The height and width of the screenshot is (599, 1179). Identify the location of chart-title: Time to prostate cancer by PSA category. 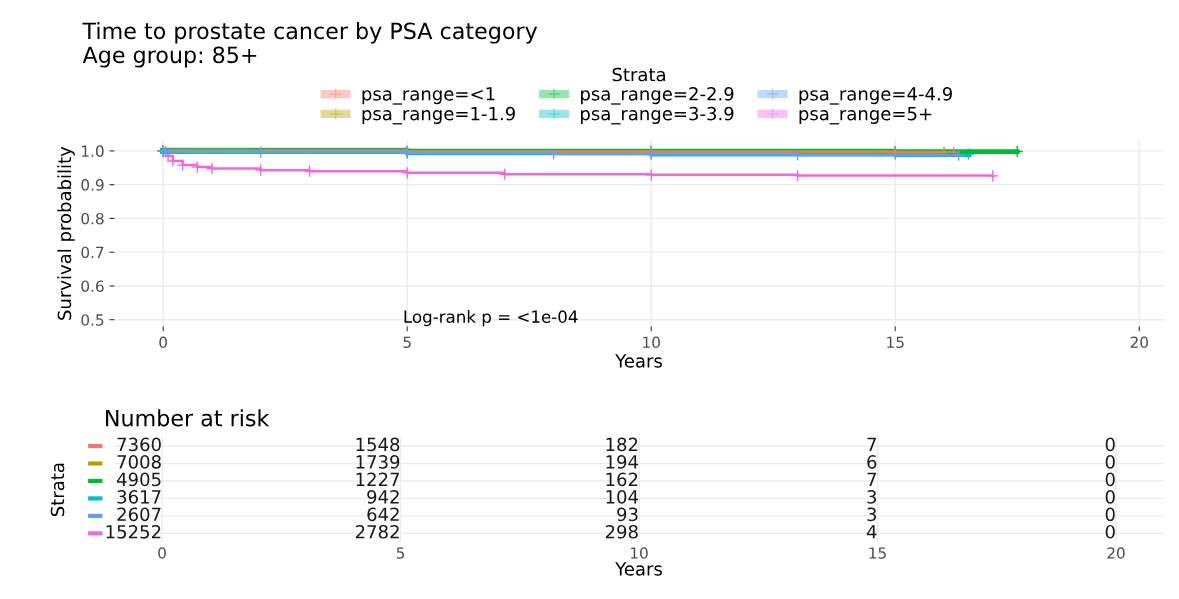
(310, 33).